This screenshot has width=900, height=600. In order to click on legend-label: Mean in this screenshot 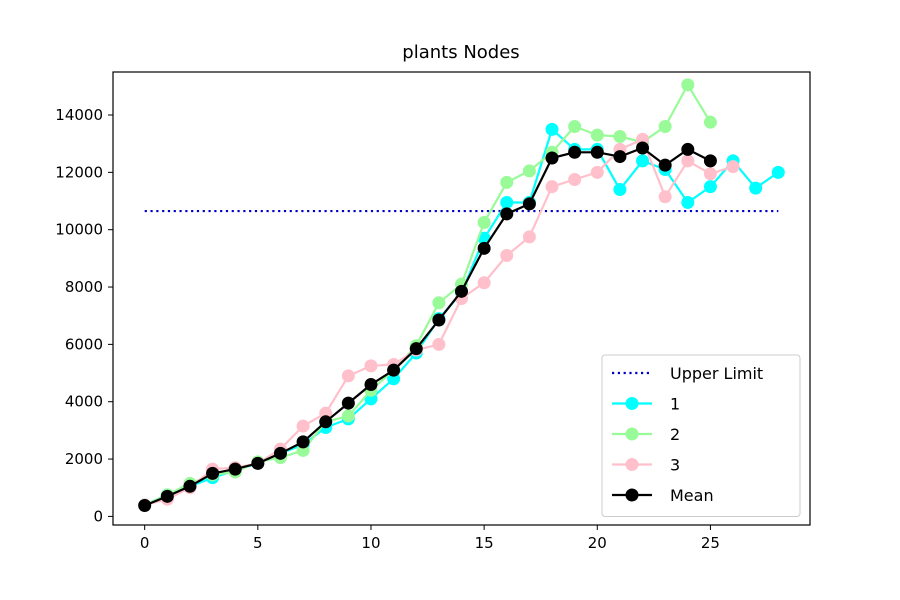, I will do `click(692, 495)`.